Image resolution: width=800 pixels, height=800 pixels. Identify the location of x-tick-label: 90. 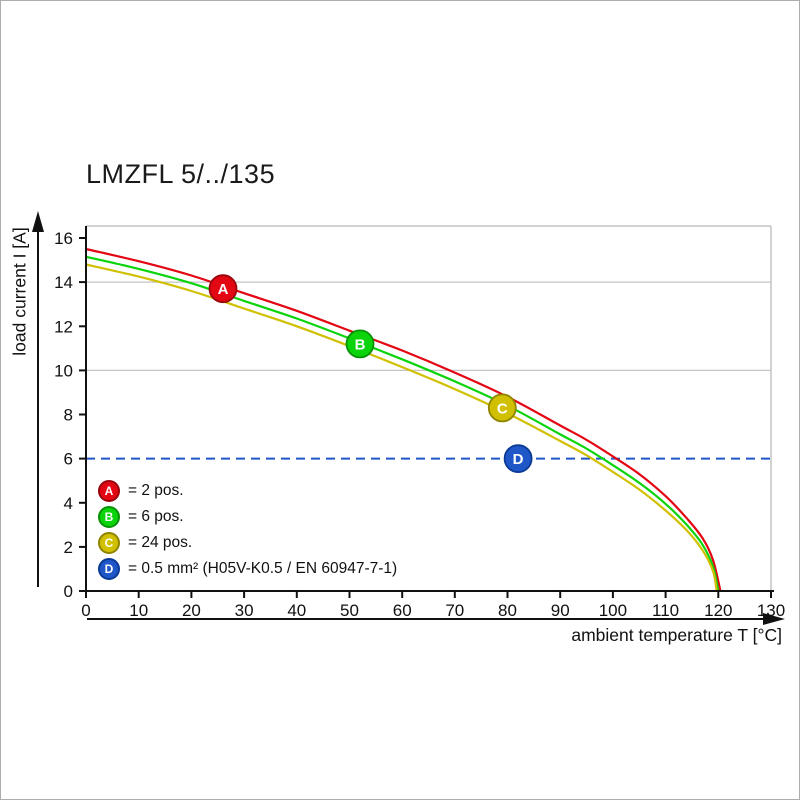
(560, 610).